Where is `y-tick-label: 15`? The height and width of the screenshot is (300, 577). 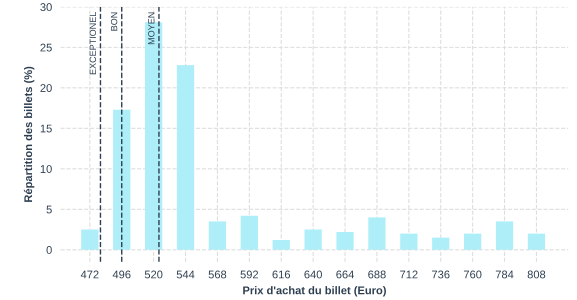
y-tick-label: 15 is located at coordinates (46, 128).